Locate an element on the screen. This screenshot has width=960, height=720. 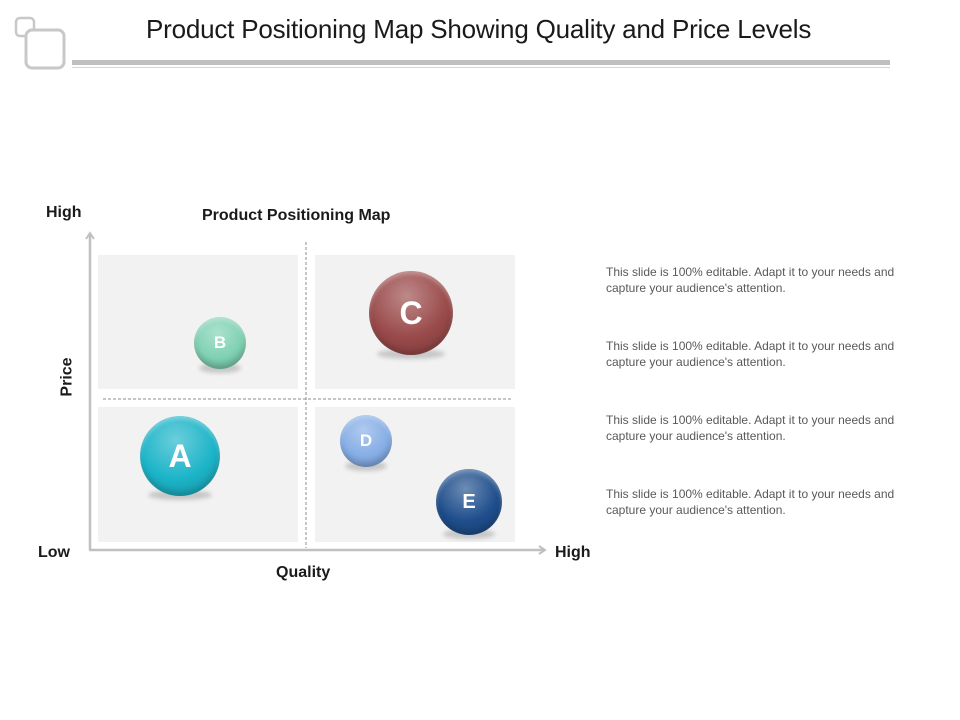
product-bubble-b: B is located at coordinates (220, 343).